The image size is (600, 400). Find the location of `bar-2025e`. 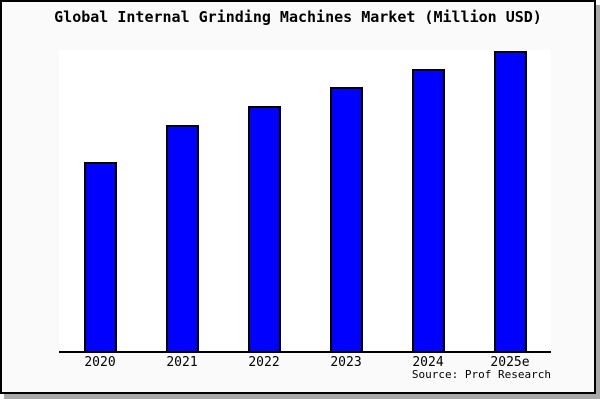

bar-2025e is located at coordinates (510, 200).